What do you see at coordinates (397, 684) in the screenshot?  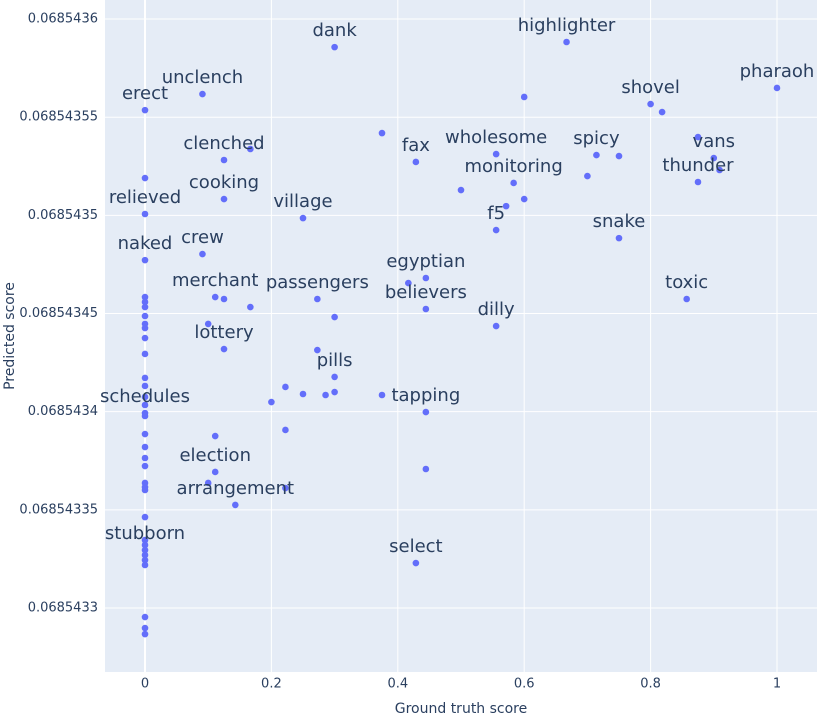 I see `x-tick-label: 0.4` at bounding box center [397, 684].